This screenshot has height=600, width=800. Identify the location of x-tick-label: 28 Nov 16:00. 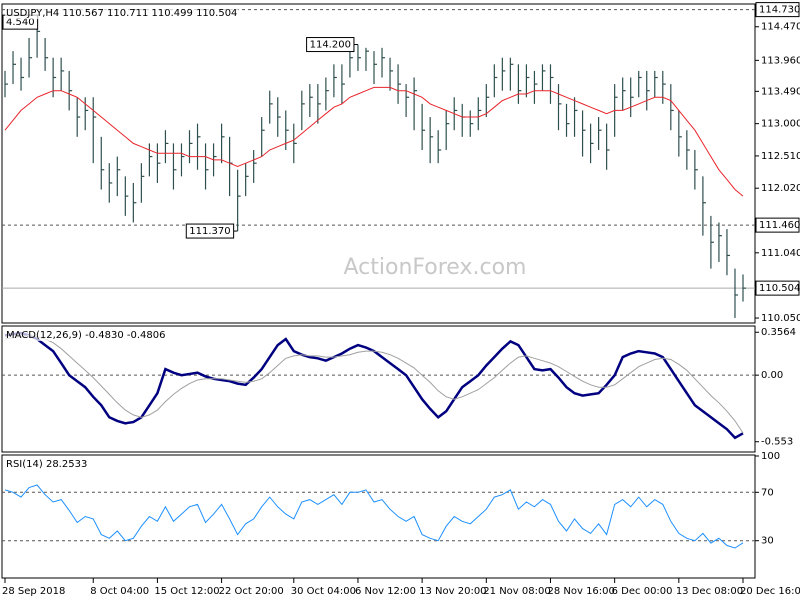
(580, 591).